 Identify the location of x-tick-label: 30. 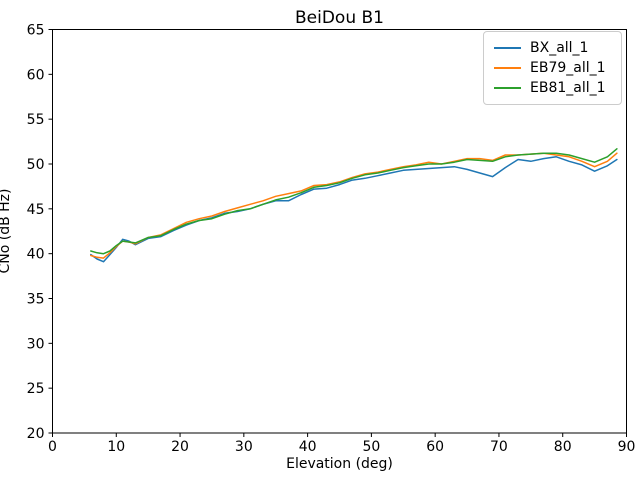
(244, 447).